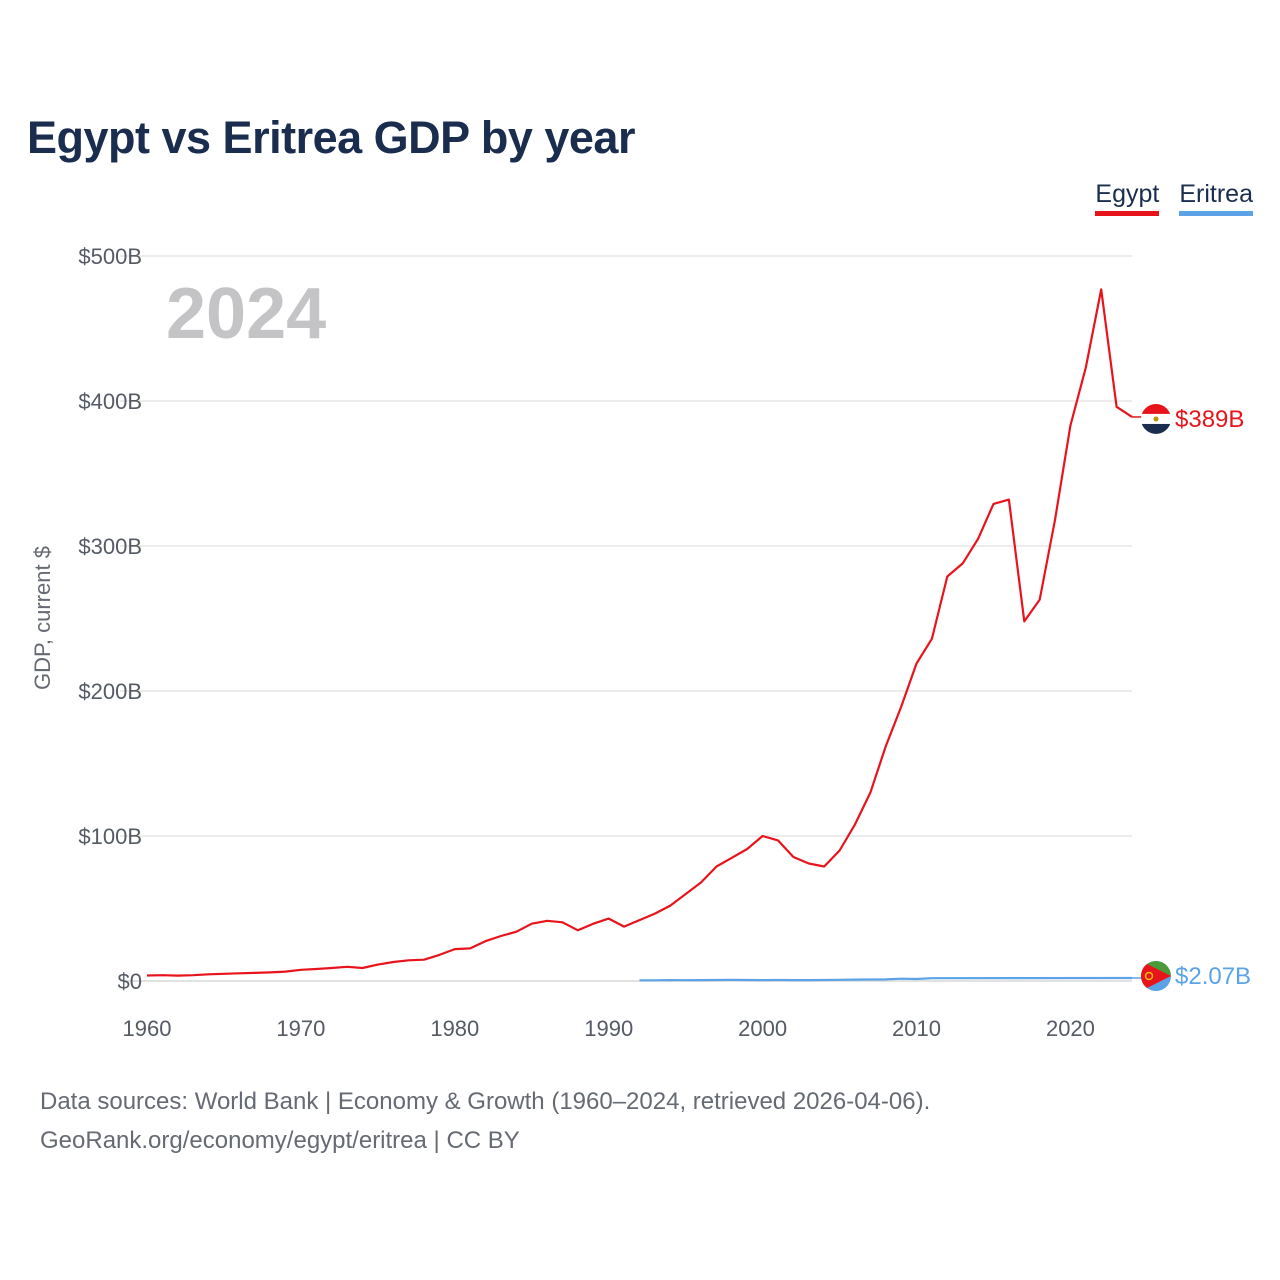  I want to click on x-tick-label: 1990, so click(608, 1028).